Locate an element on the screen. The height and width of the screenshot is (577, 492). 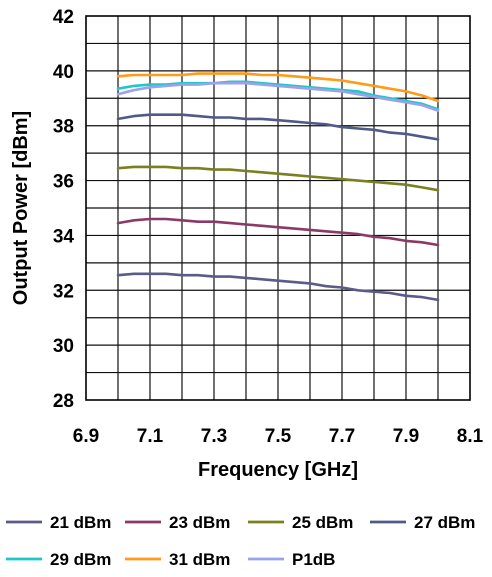
x-tick-label: 8.1 is located at coordinates (470, 436).